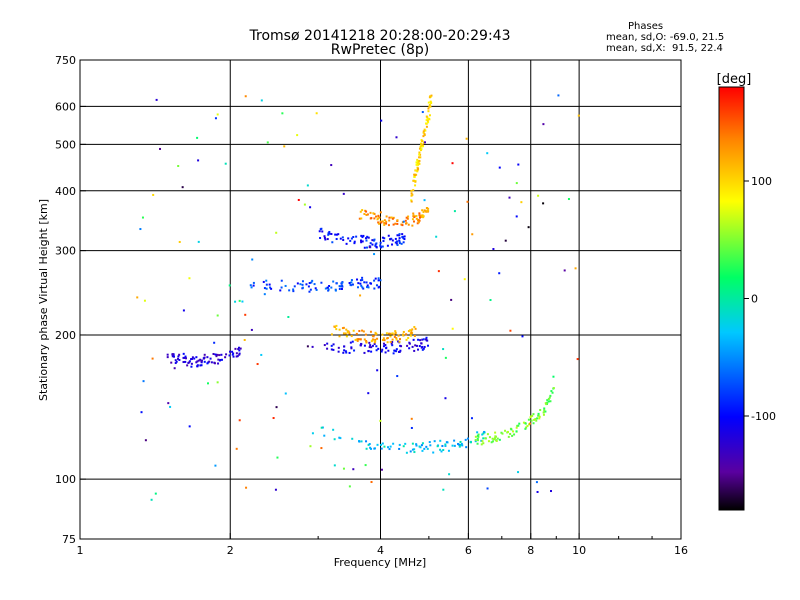 The height and width of the screenshot is (600, 800). I want to click on x-tick-label: 4, so click(380, 550).